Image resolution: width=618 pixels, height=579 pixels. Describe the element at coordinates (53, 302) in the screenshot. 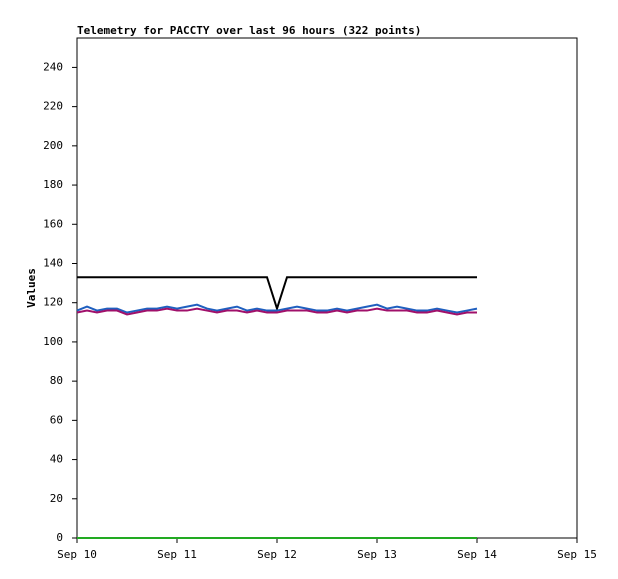

I see `y-tick-label: 120` at that location.